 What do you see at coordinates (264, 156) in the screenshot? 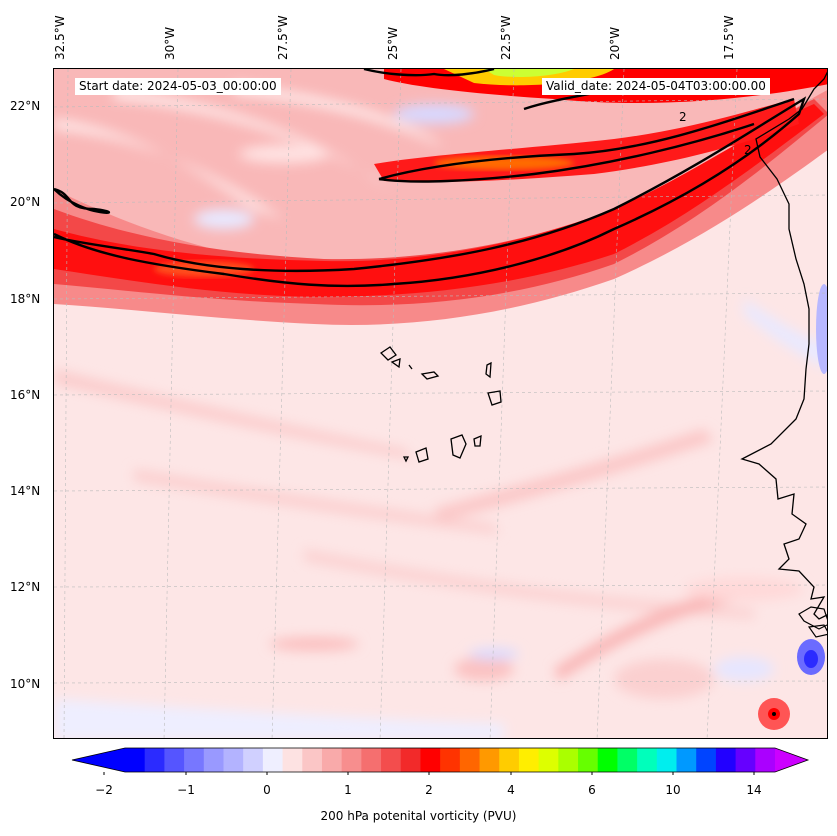
I see `pv-streaks-low` at bounding box center [264, 156].